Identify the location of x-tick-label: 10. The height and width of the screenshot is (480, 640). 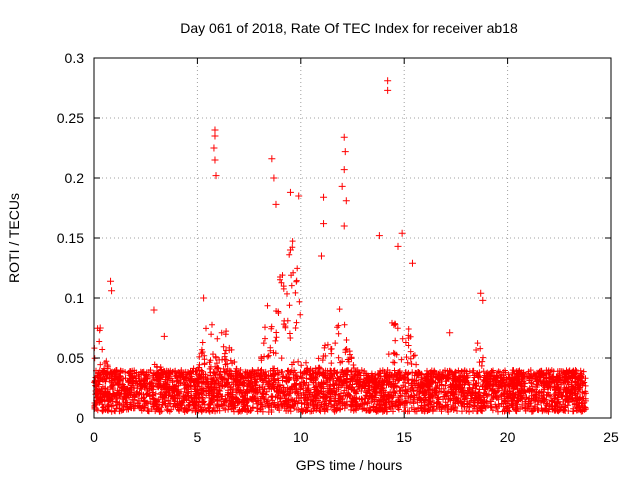
(301, 437).